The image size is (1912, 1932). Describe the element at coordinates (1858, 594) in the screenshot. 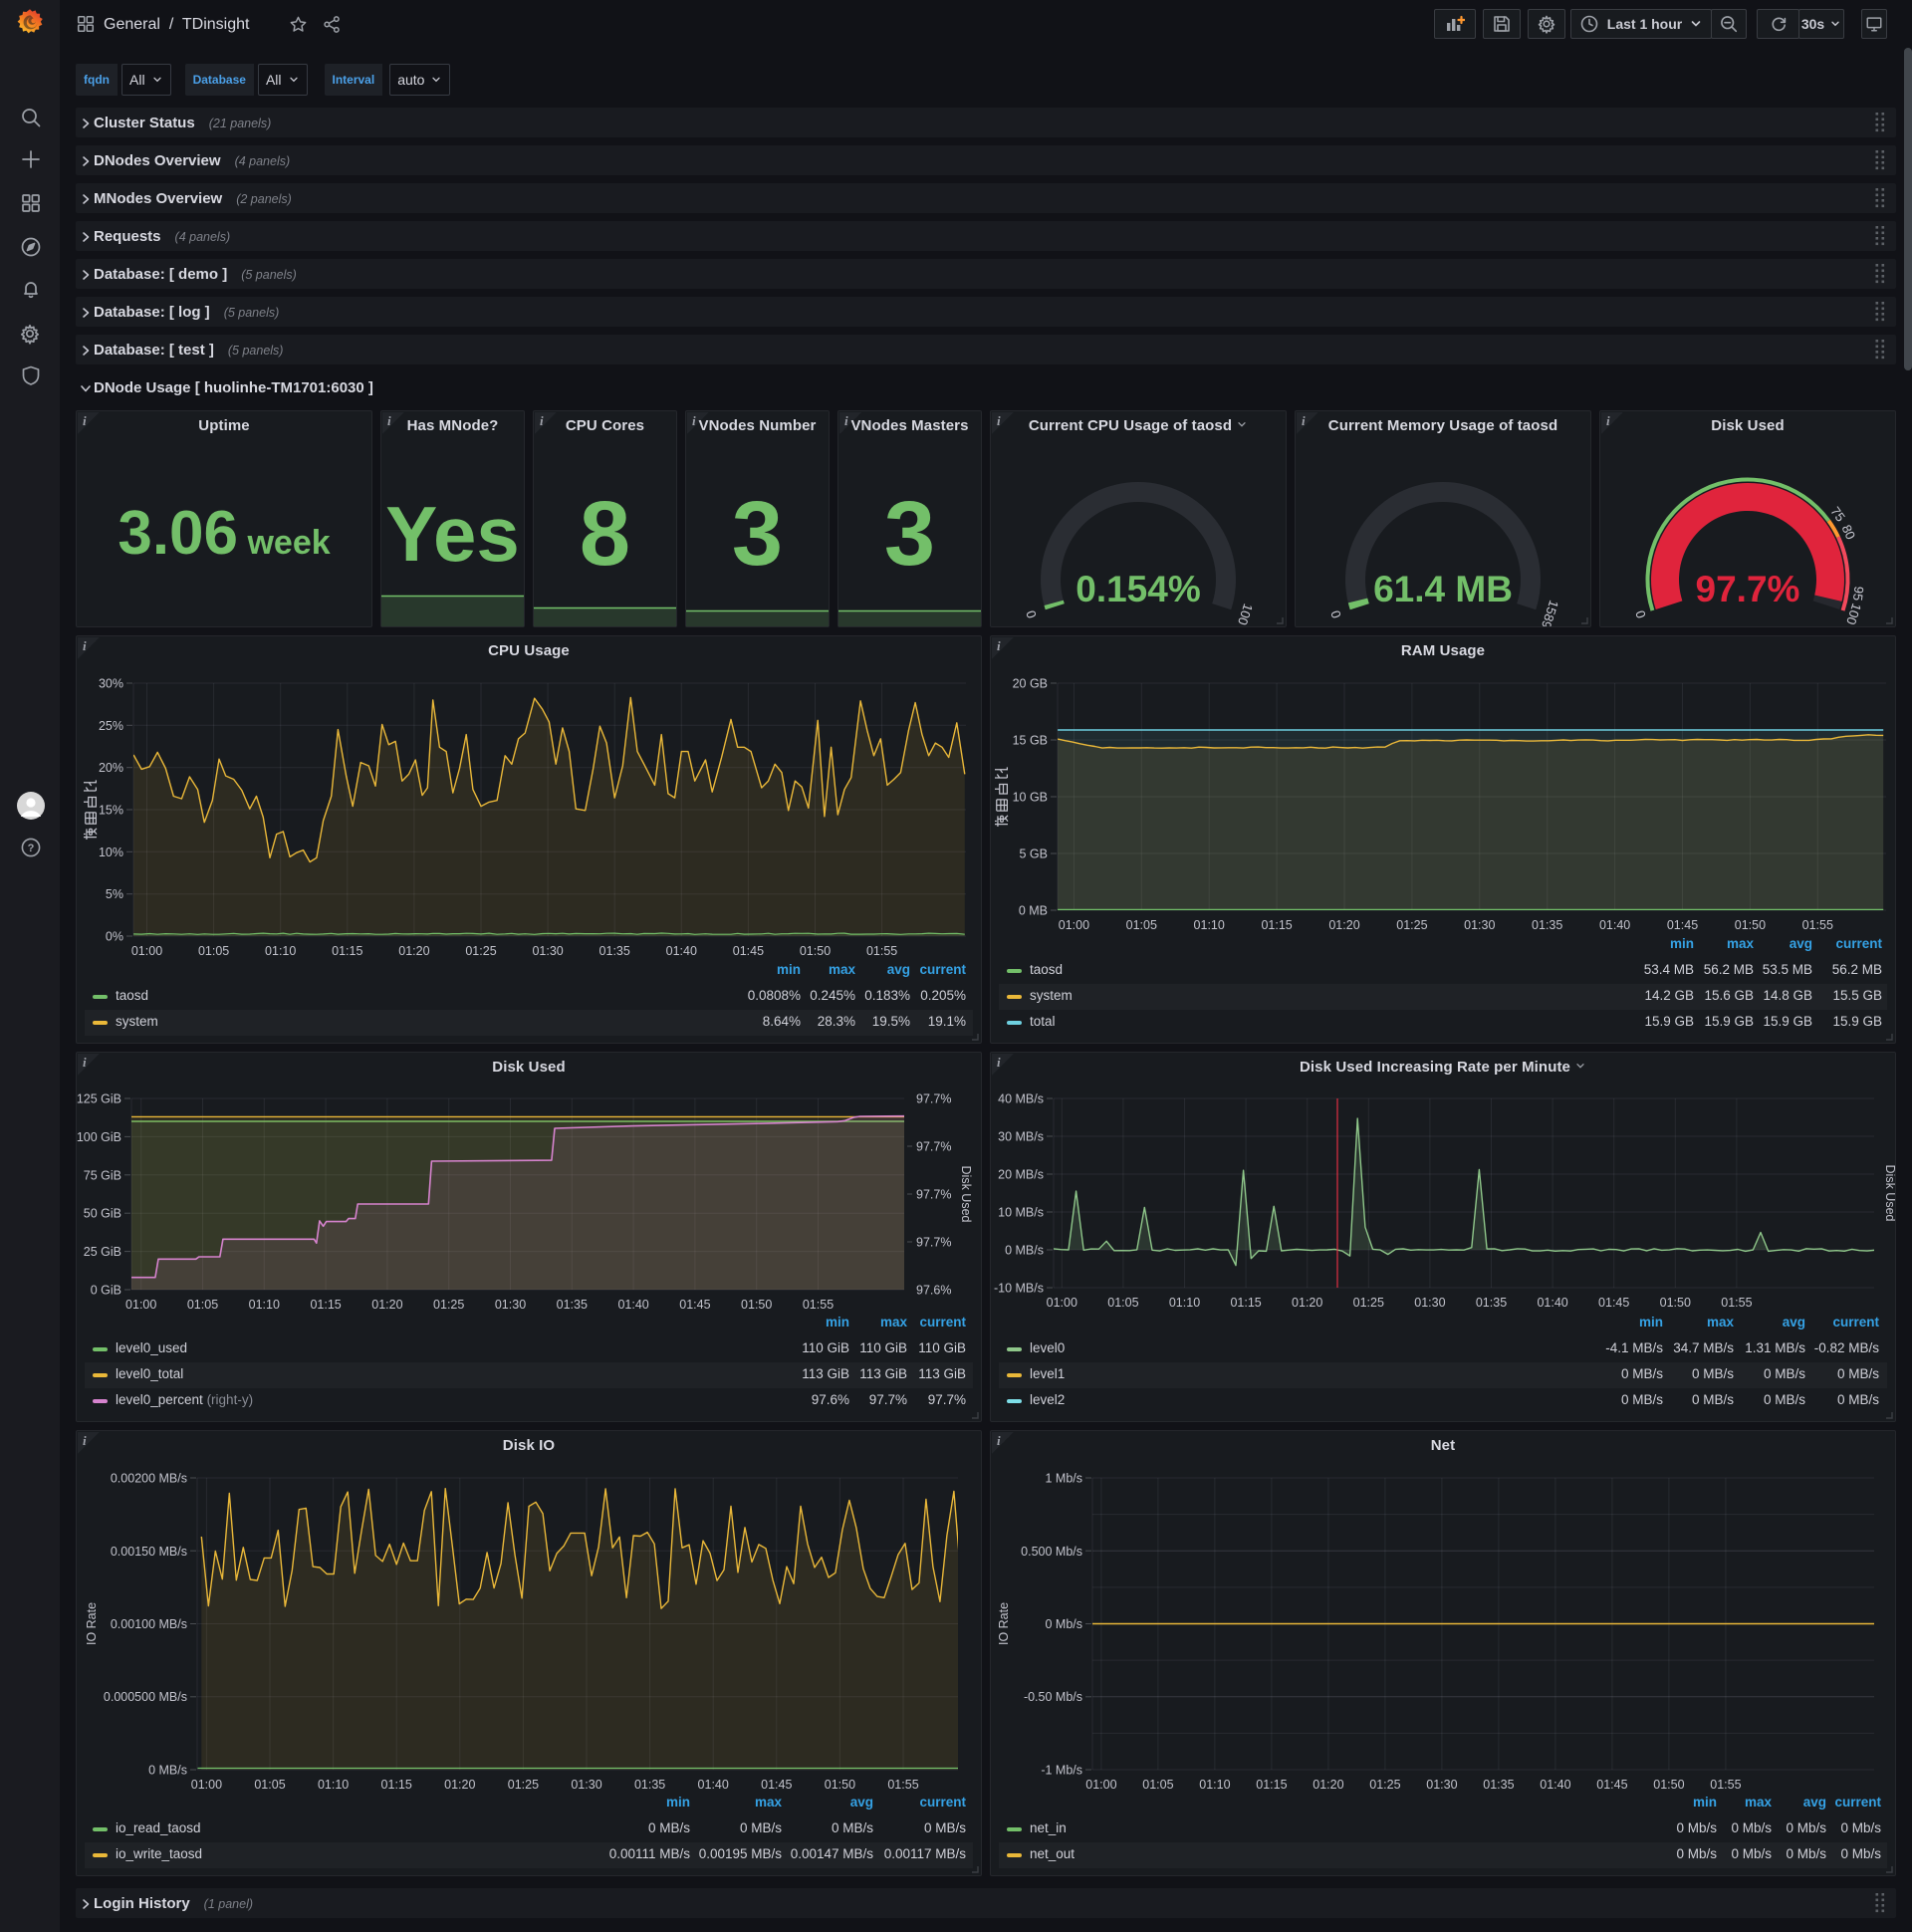

I see `svg-text: 95` at that location.